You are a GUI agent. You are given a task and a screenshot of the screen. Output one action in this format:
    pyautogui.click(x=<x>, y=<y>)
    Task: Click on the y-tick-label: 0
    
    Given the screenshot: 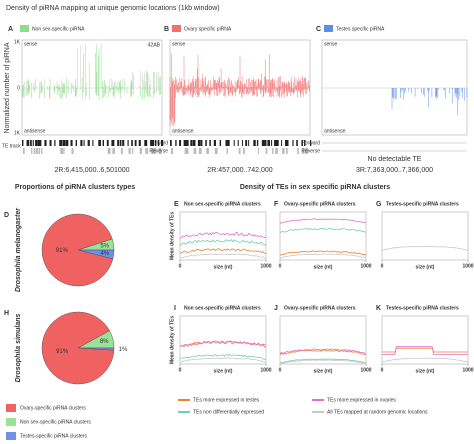 What is the action you would take?
    pyautogui.click(x=18, y=88)
    